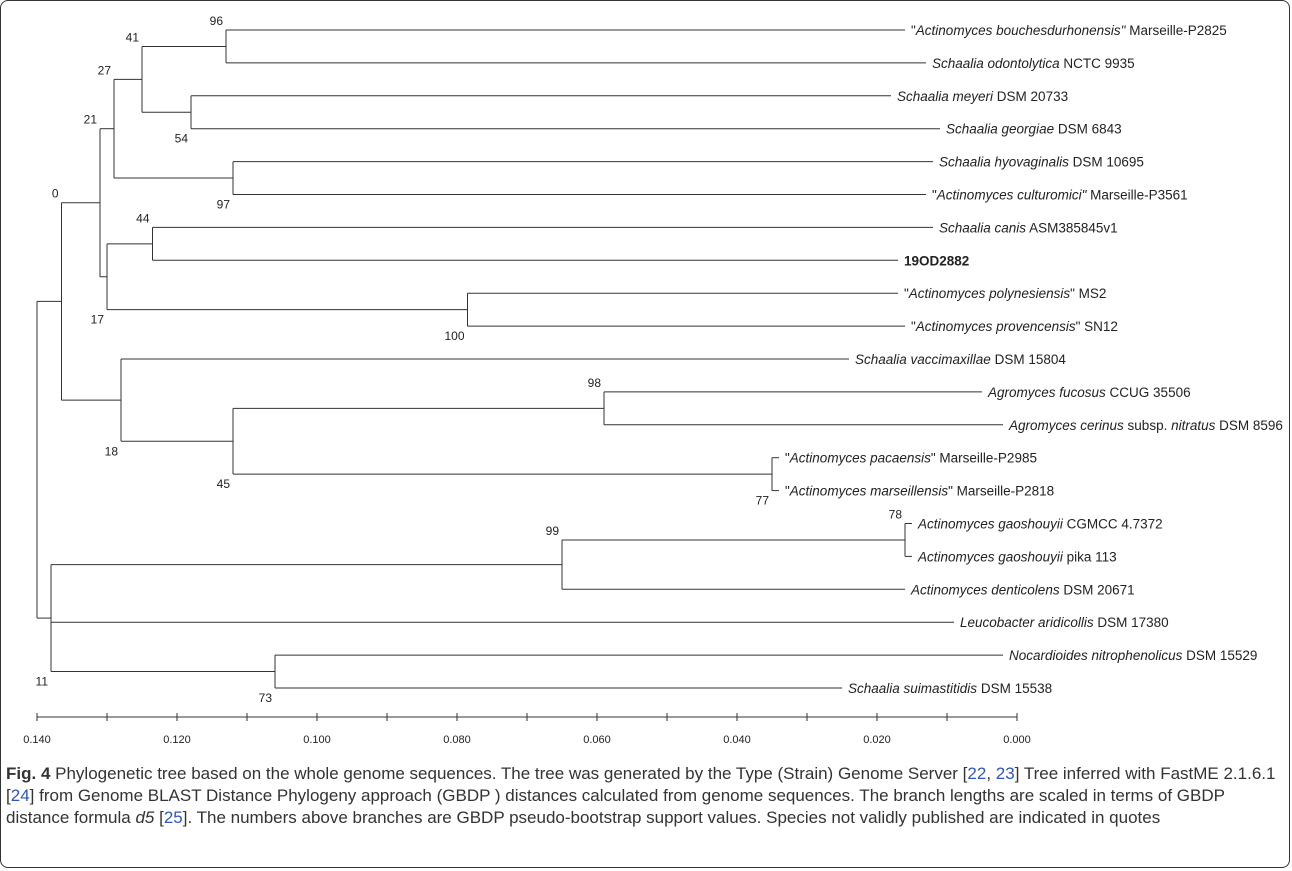 This screenshot has height=871, width=1292. Describe the element at coordinates (20, 795) in the screenshot. I see `reference-link-24: 24` at that location.